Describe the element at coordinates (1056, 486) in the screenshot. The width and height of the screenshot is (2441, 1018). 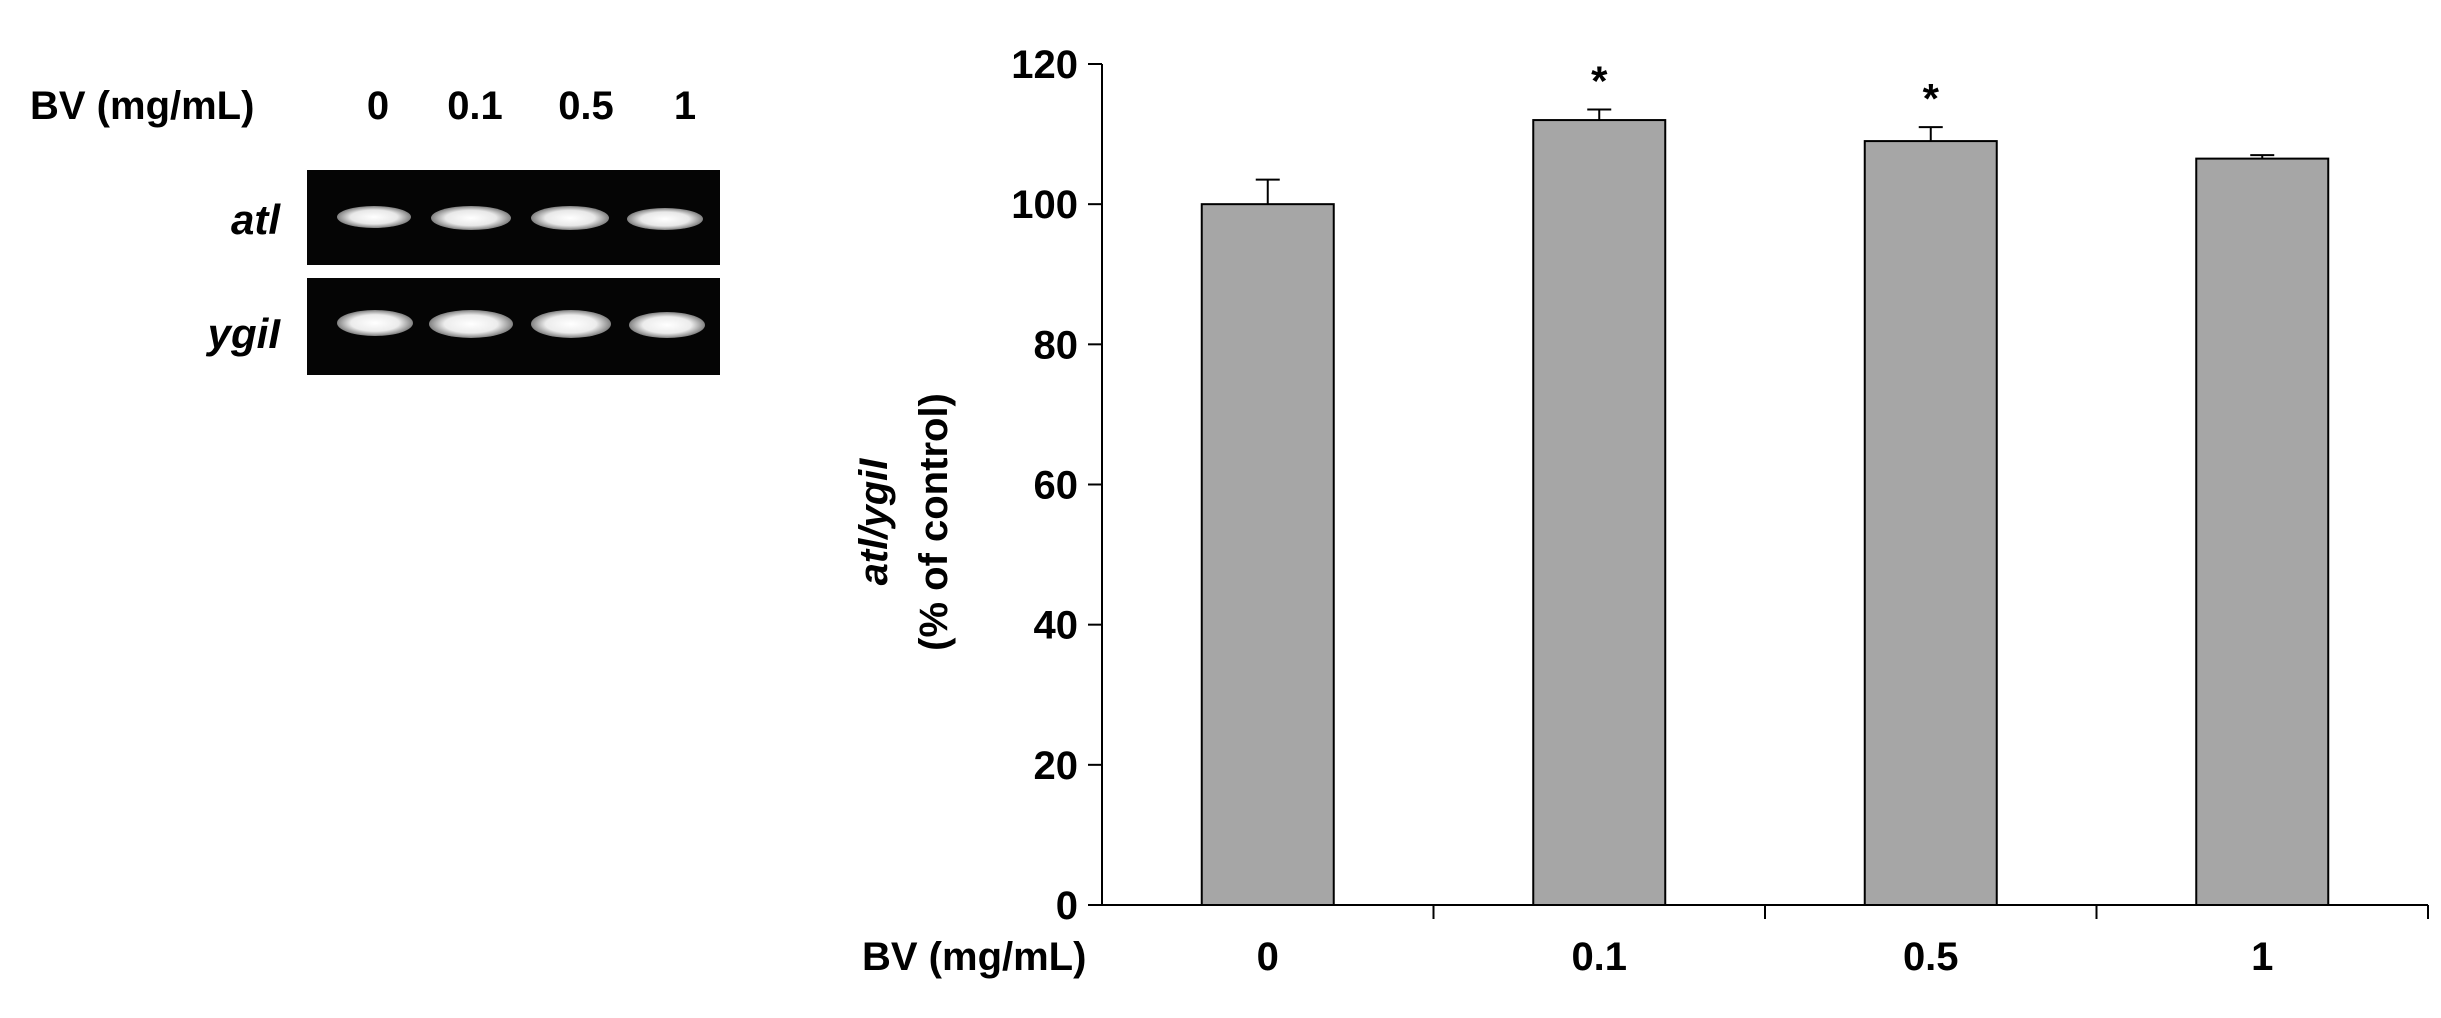
I see `y-tick-label: 60` at that location.